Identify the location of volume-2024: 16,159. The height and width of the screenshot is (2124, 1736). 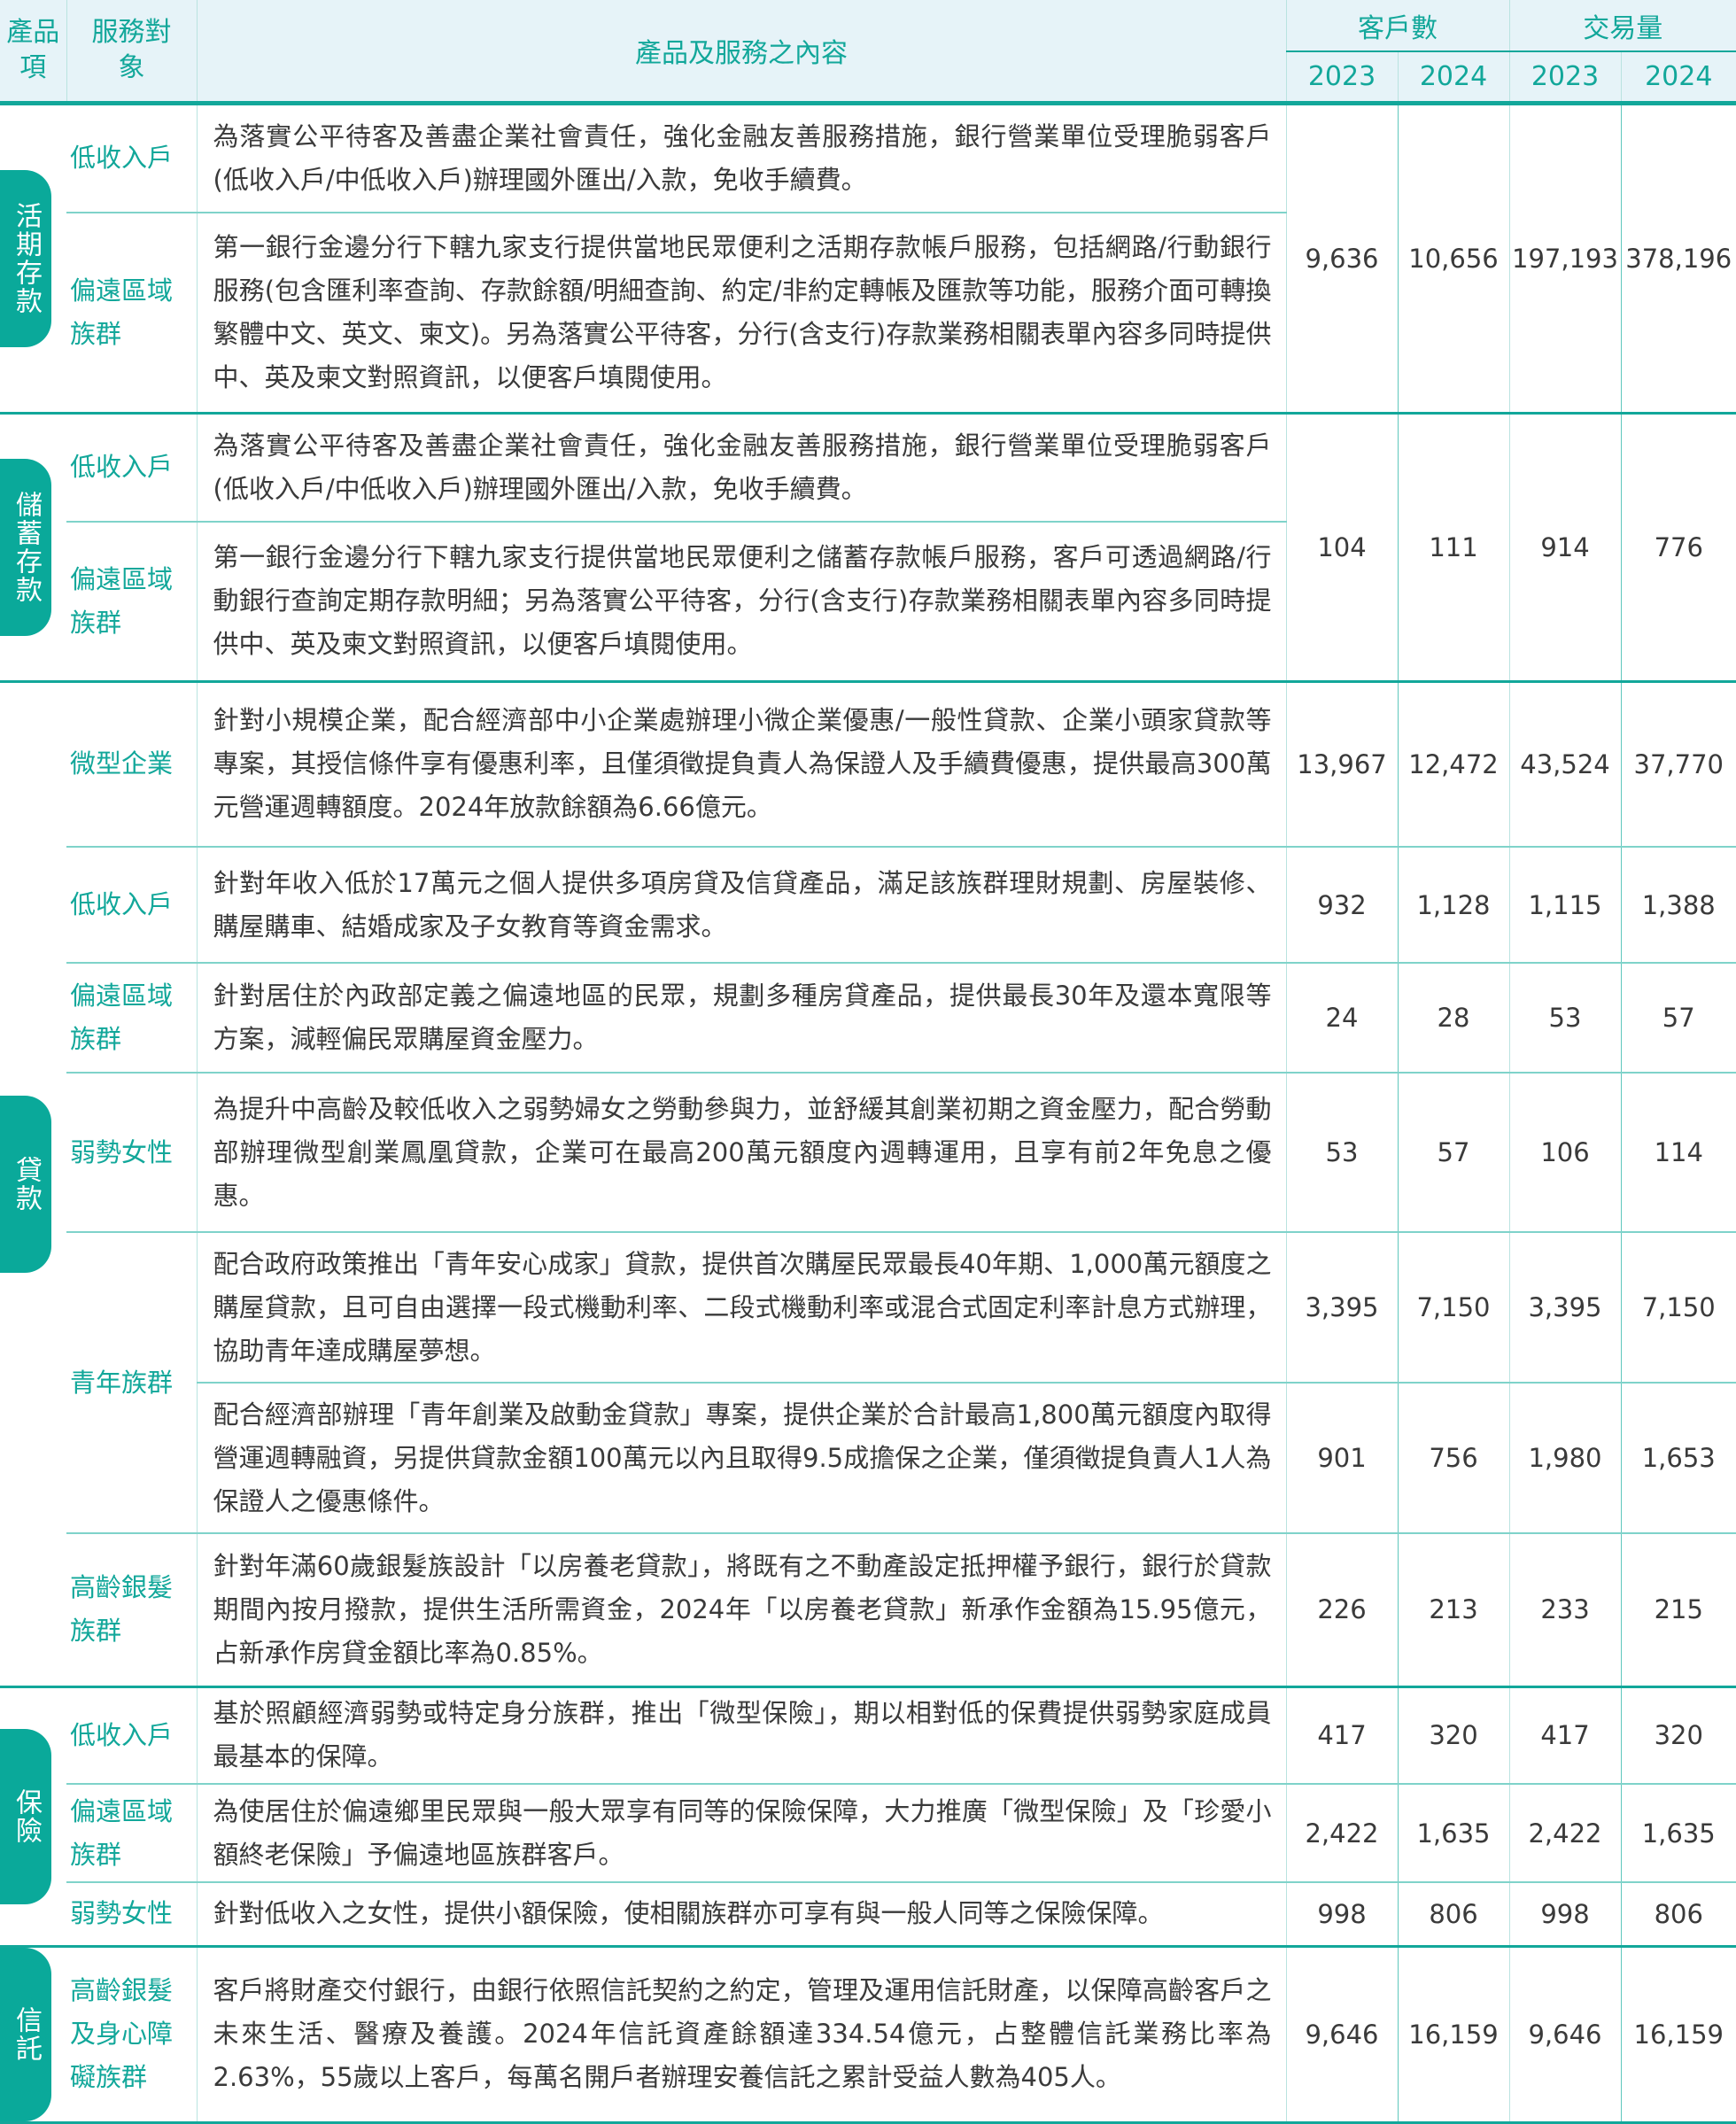
(1678, 2034).